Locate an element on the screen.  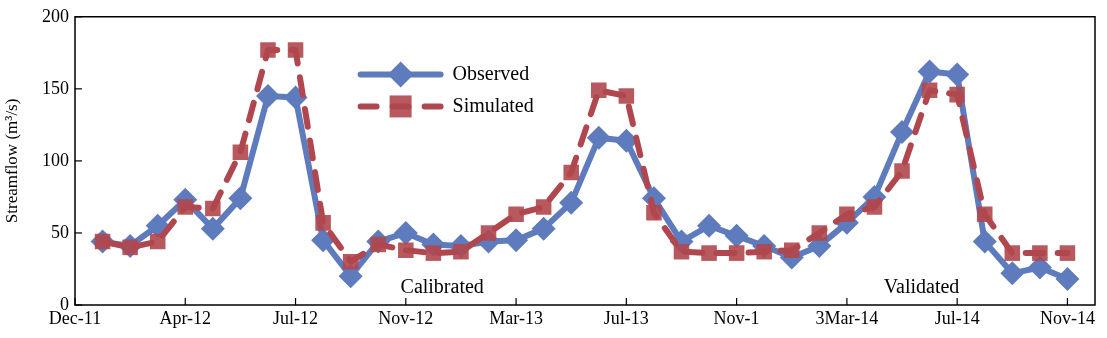
x-tick-label: 3Mar-14 is located at coordinates (847, 317).